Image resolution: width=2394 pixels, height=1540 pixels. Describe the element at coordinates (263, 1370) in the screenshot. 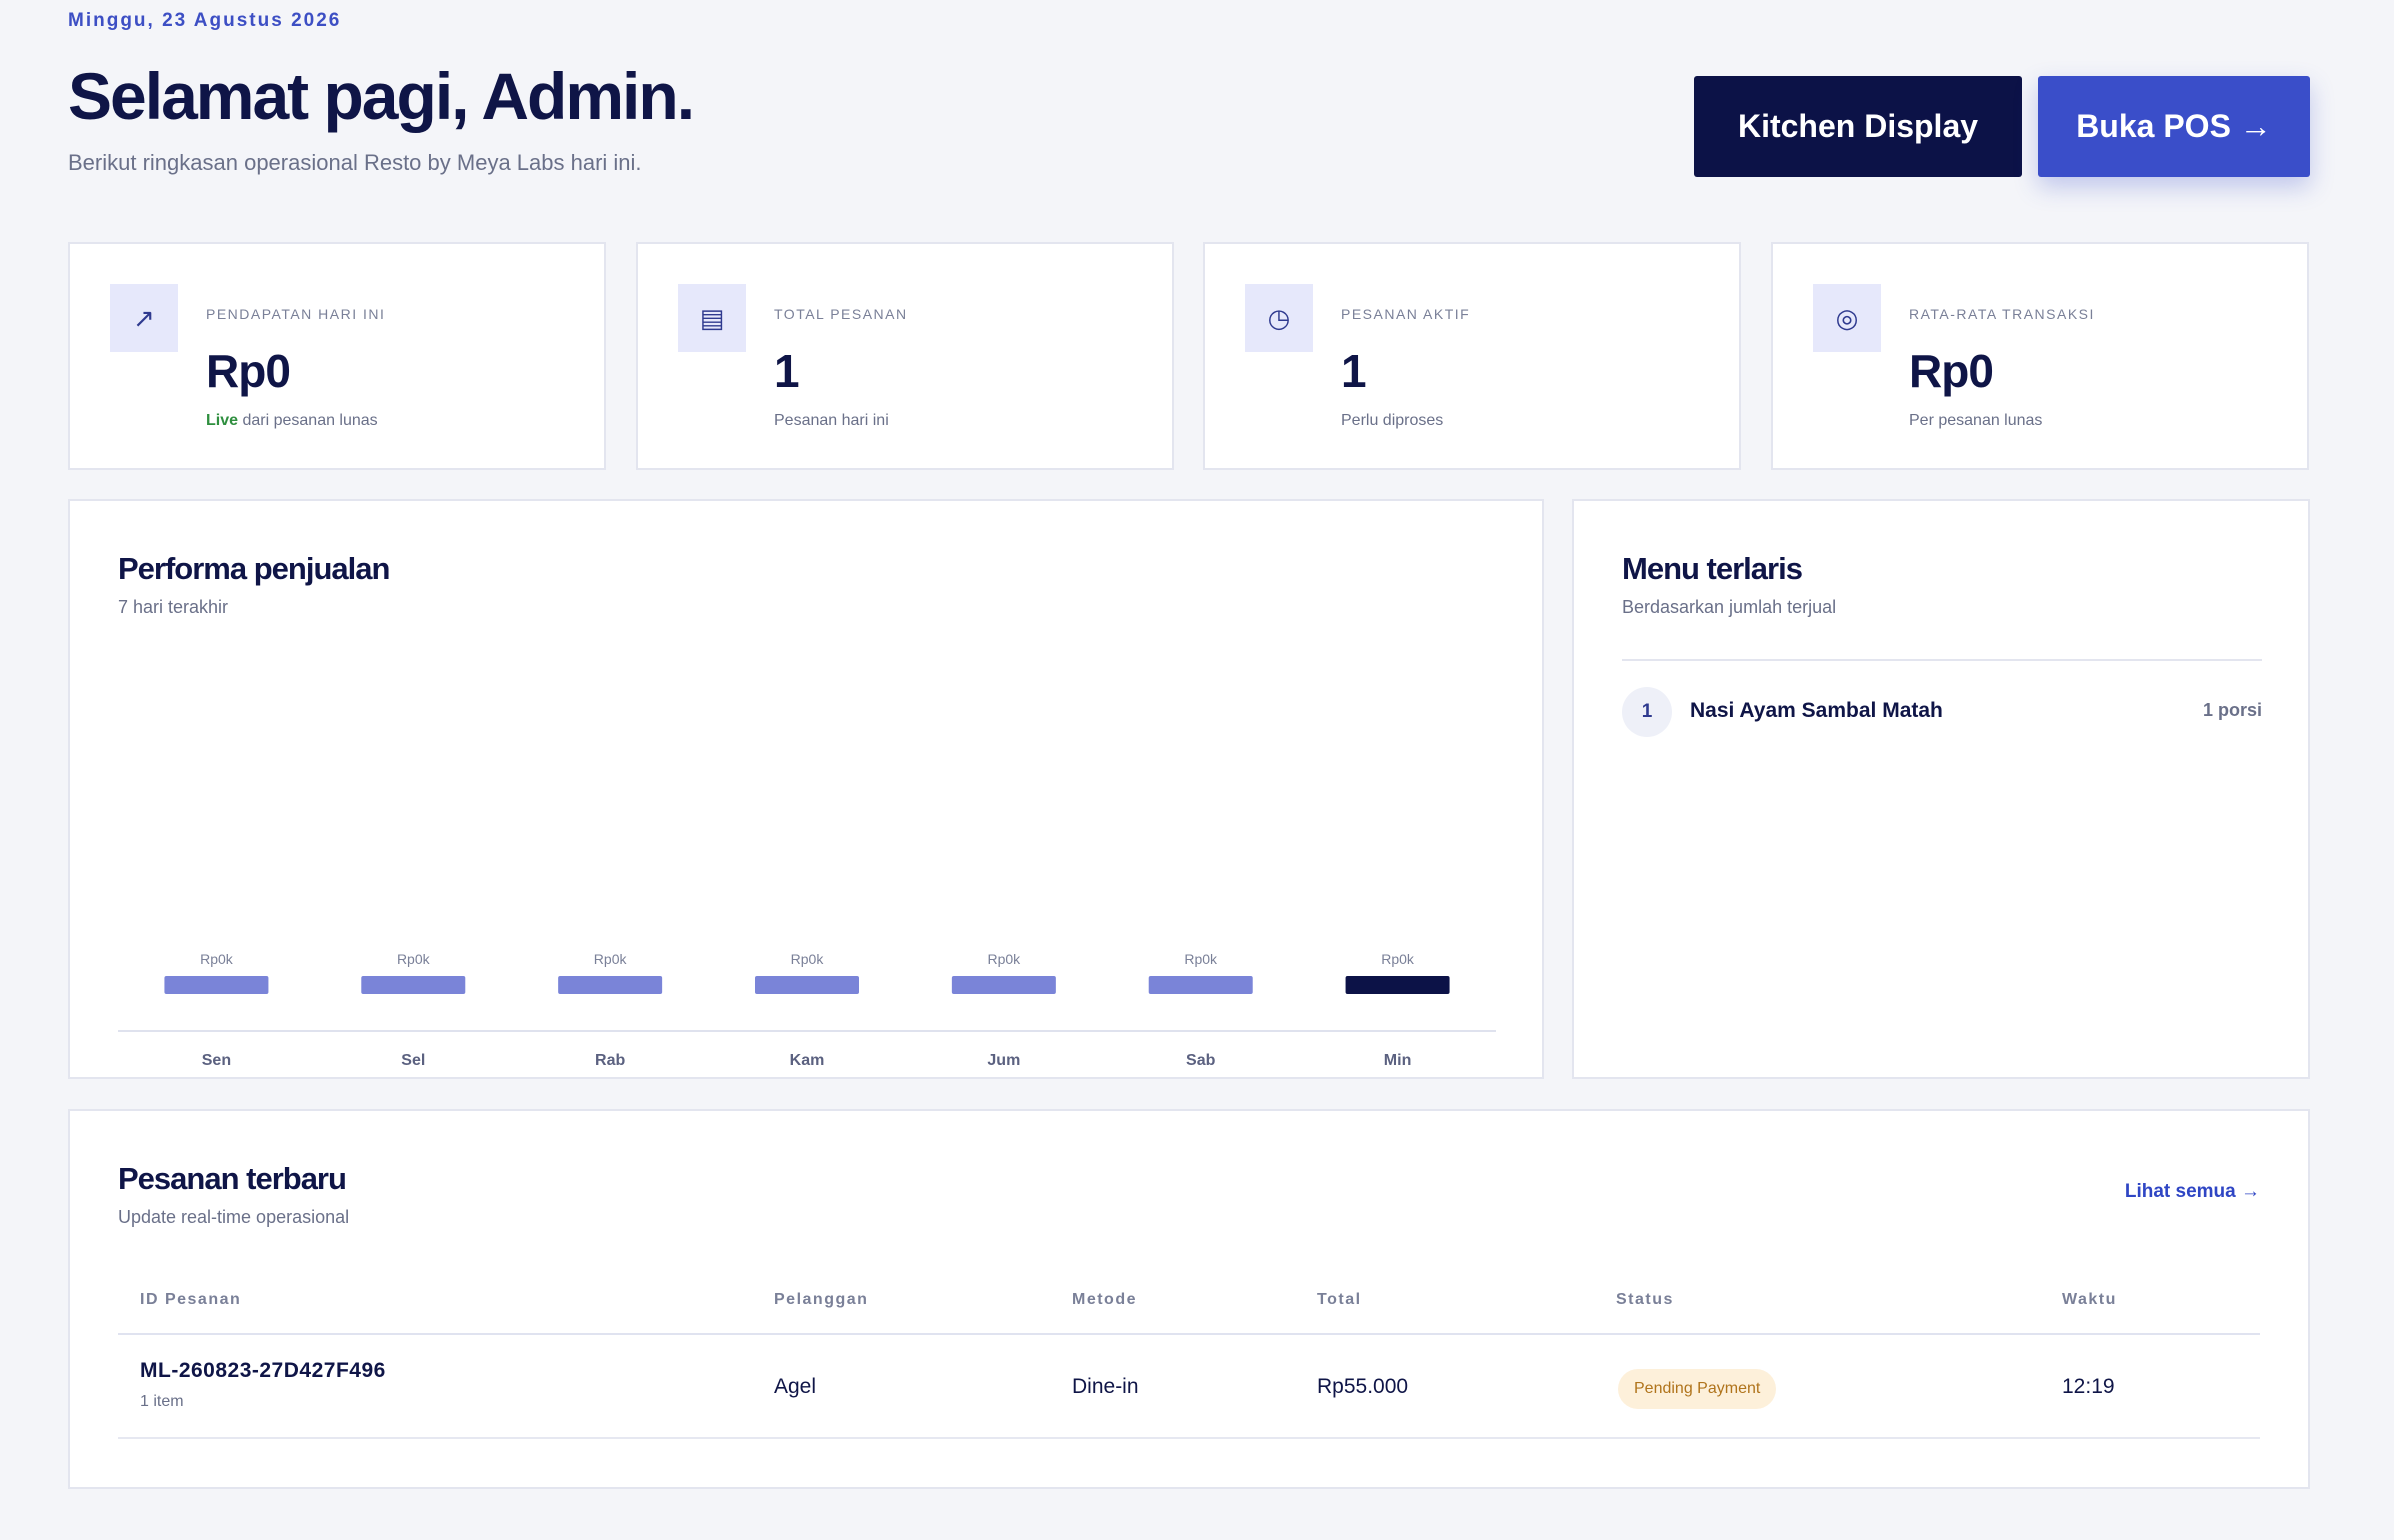

I see `order-id: ML-260823-27D427F496` at that location.